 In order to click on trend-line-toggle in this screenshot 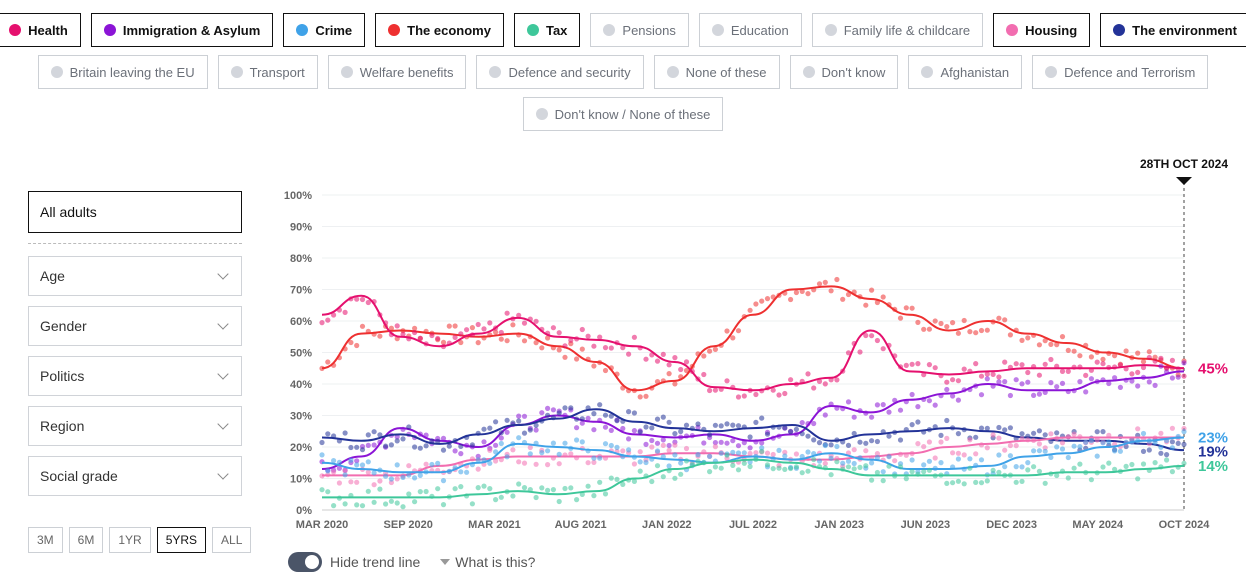, I will do `click(305, 562)`.